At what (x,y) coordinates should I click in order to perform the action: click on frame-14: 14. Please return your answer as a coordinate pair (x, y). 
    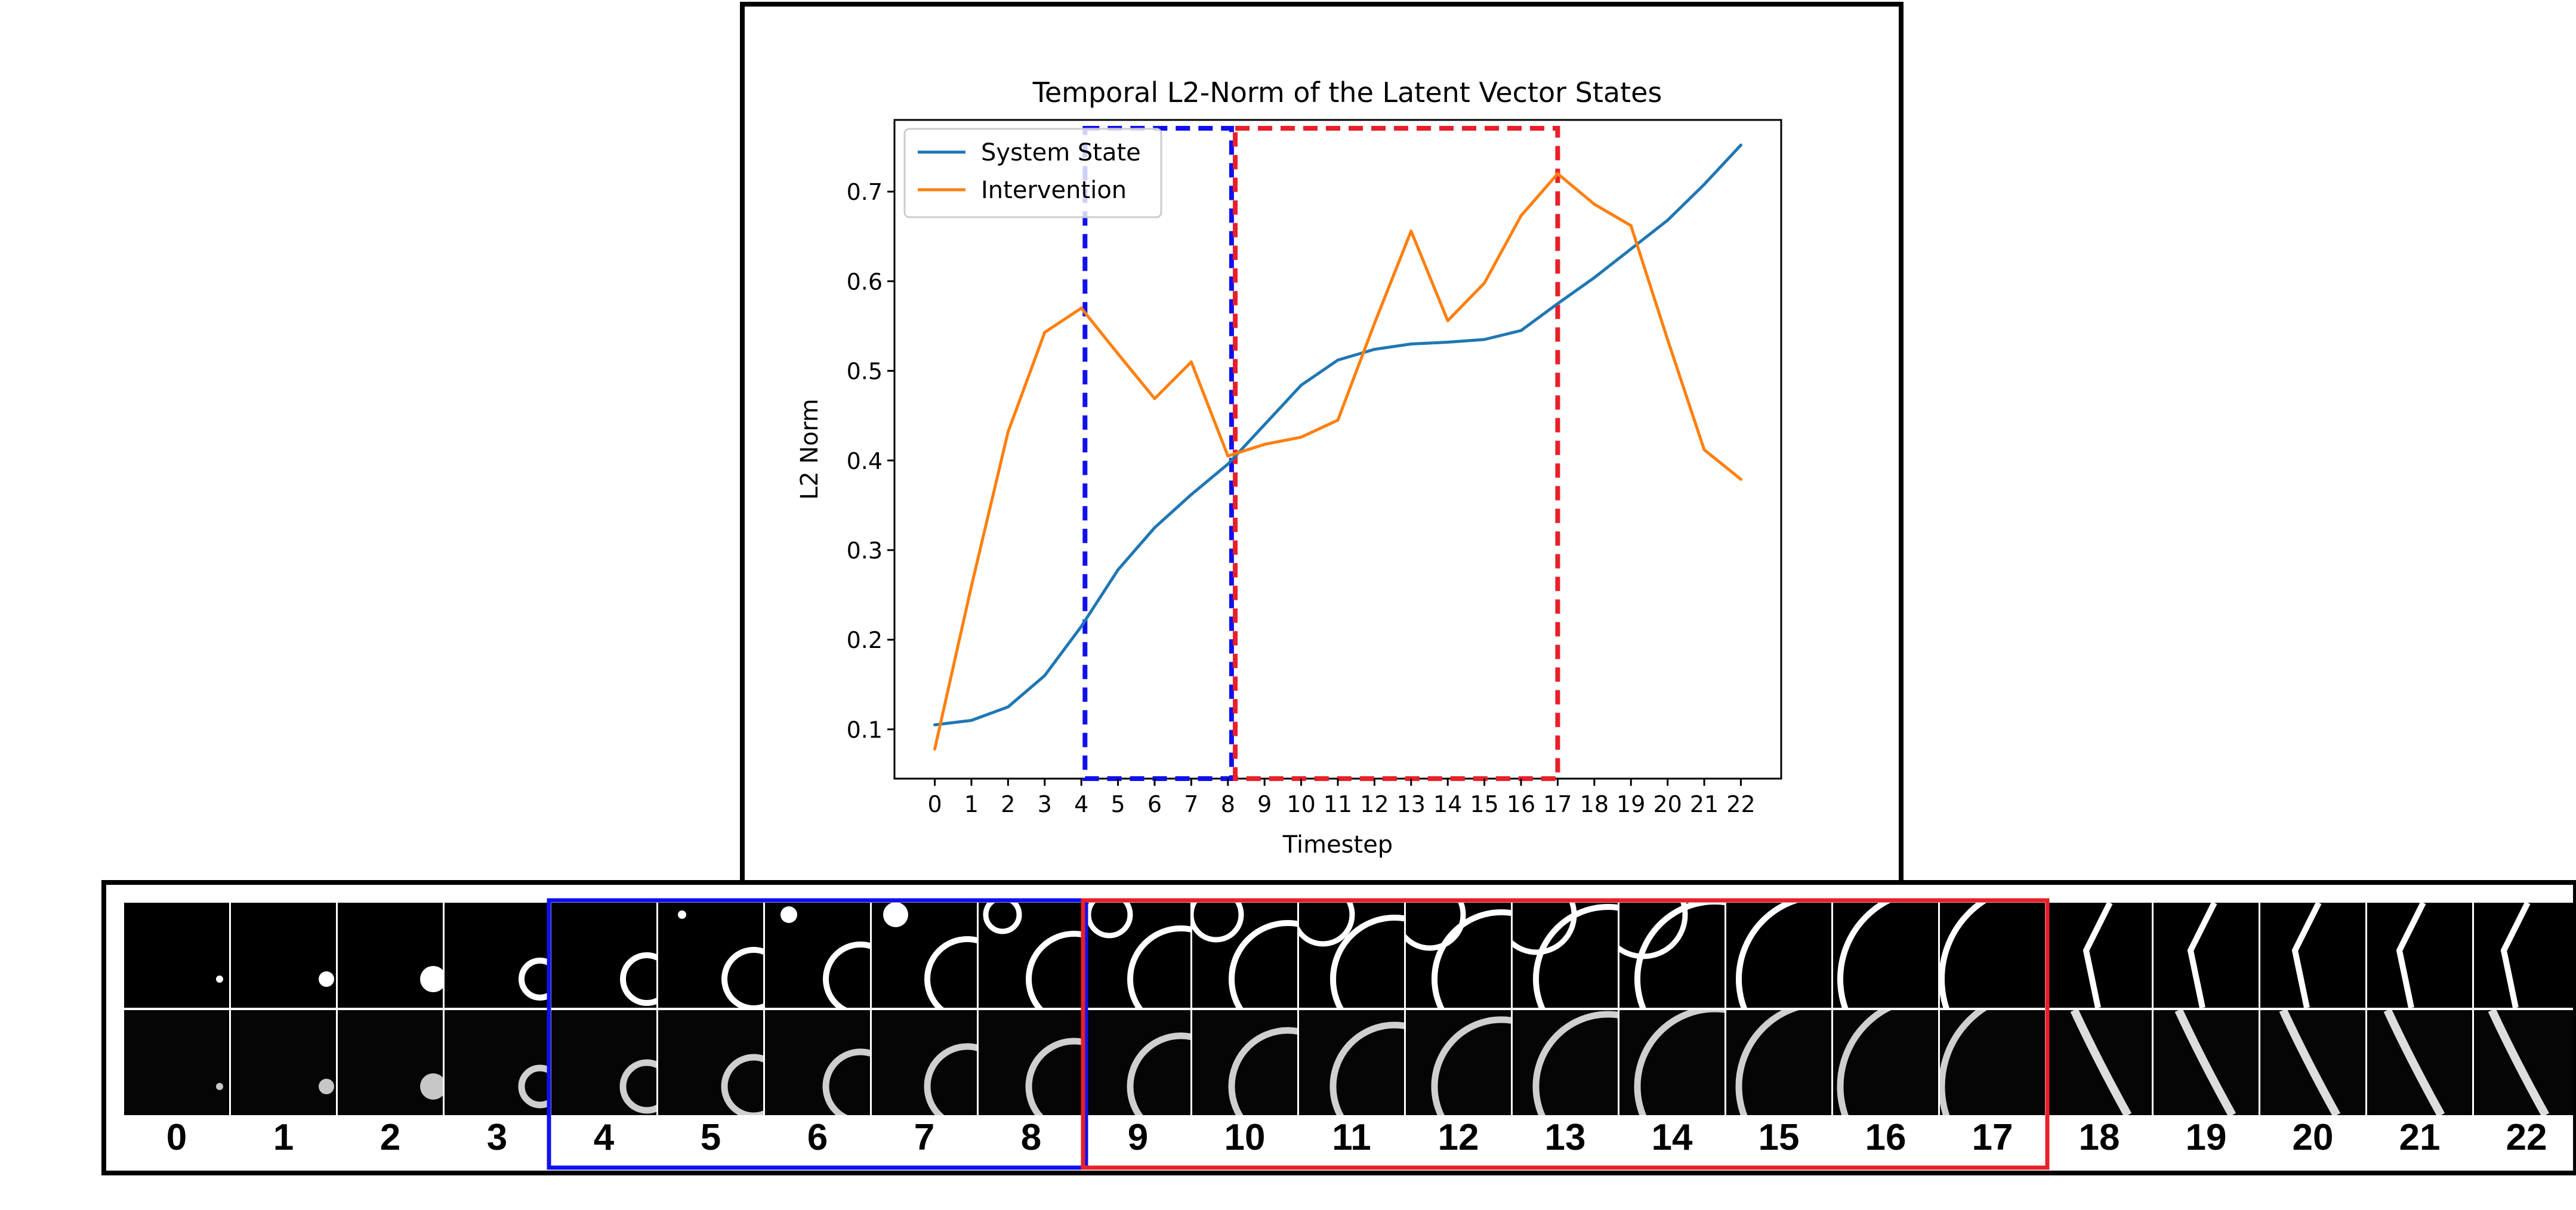
    Looking at the image, I should click on (1672, 1030).